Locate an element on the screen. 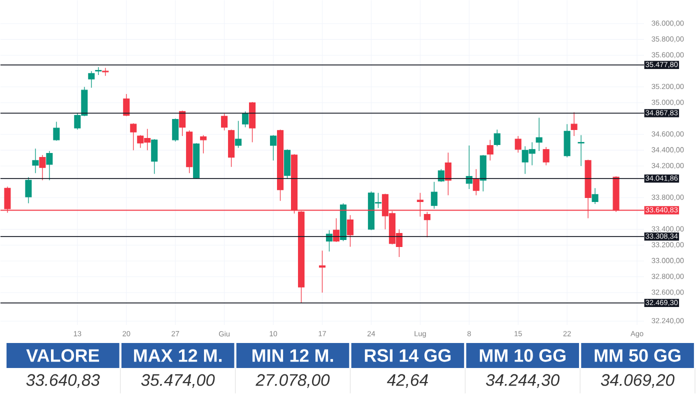 This screenshot has height=400, width=700. text: 27.078,00 is located at coordinates (293, 381).